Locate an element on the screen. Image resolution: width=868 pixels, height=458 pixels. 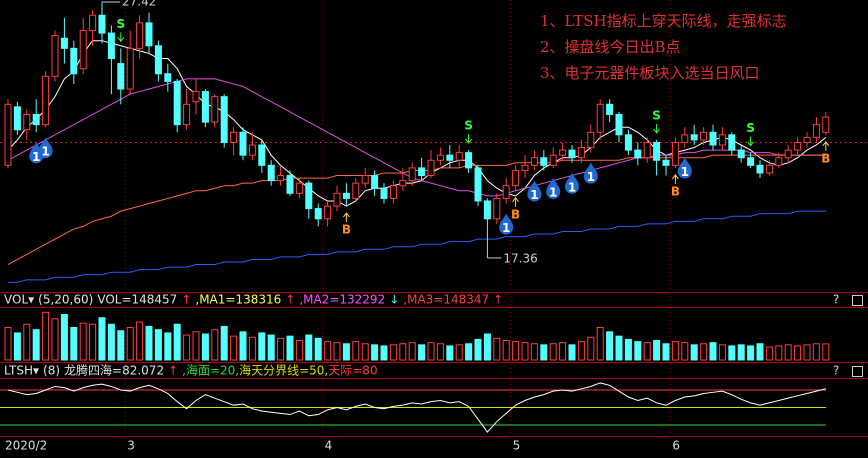
header-item: (8) is located at coordinates (51, 371).